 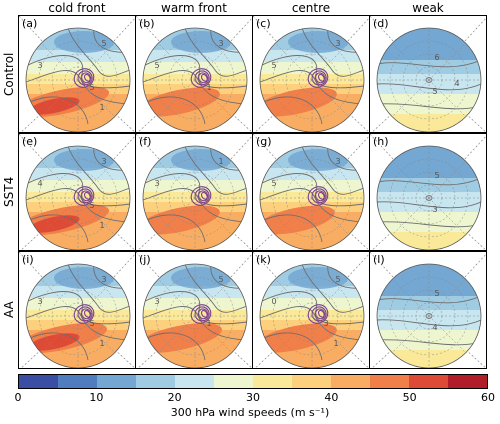 I want to click on column-title: cold front, so click(x=77, y=8).